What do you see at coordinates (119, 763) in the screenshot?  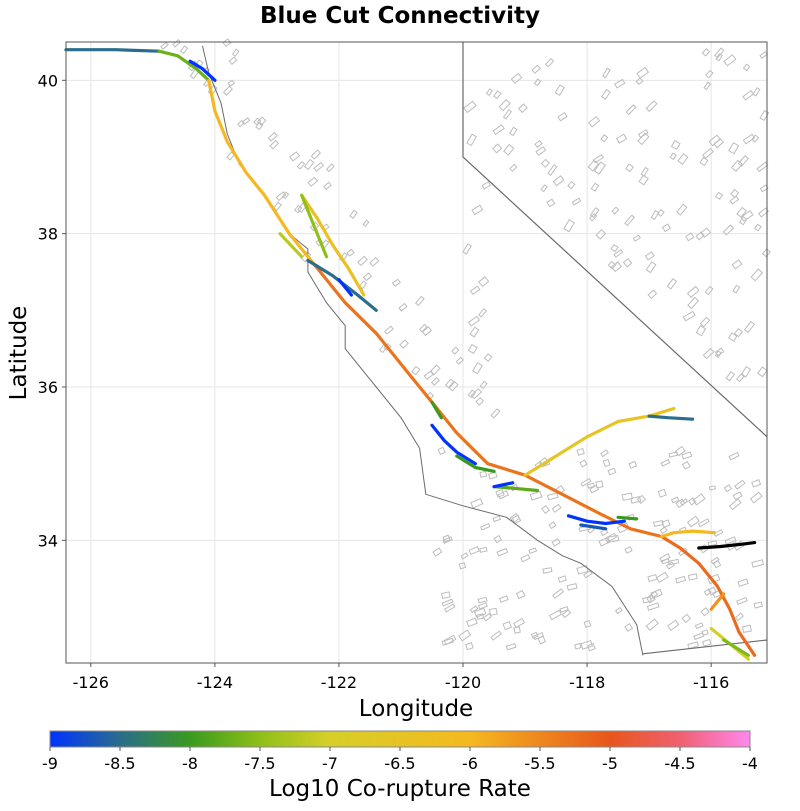 I see `colorbar-tick-label: -8.5` at bounding box center [119, 763].